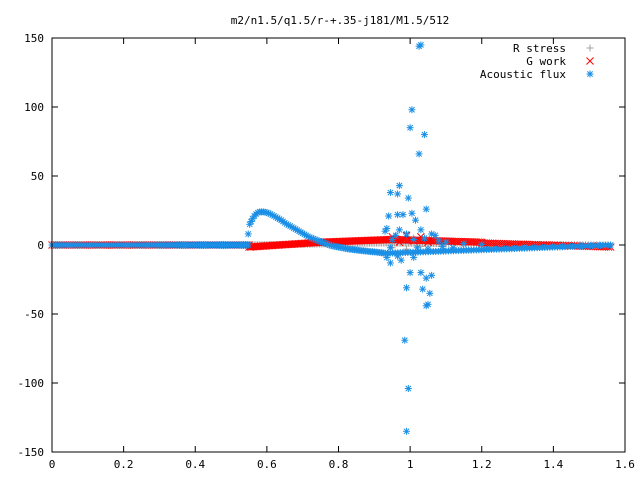  Describe the element at coordinates (546, 61) in the screenshot. I see `legend-label: G work` at that location.